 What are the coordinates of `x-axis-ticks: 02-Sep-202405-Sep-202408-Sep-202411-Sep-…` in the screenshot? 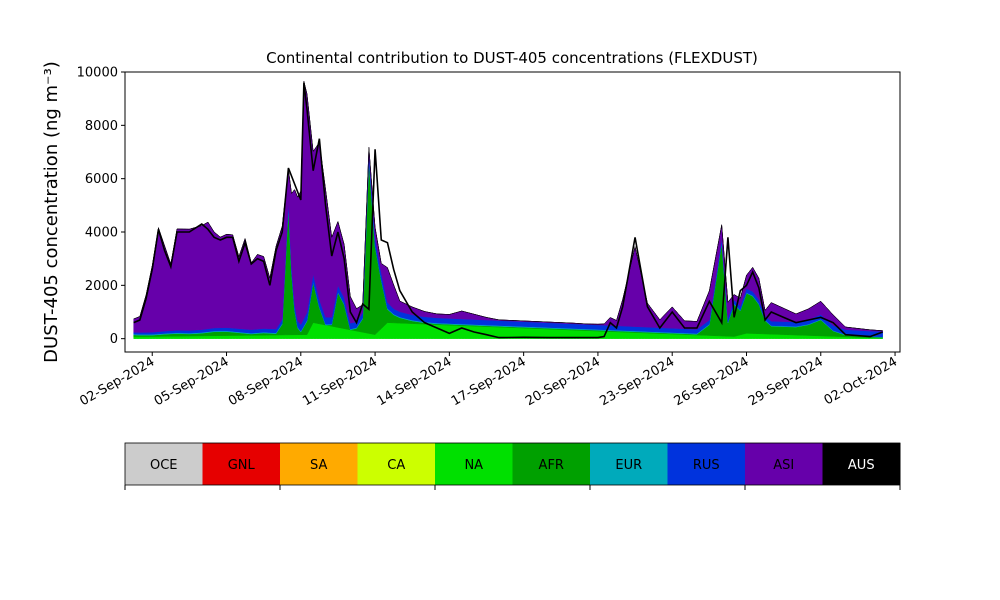 It's located at (488, 380).